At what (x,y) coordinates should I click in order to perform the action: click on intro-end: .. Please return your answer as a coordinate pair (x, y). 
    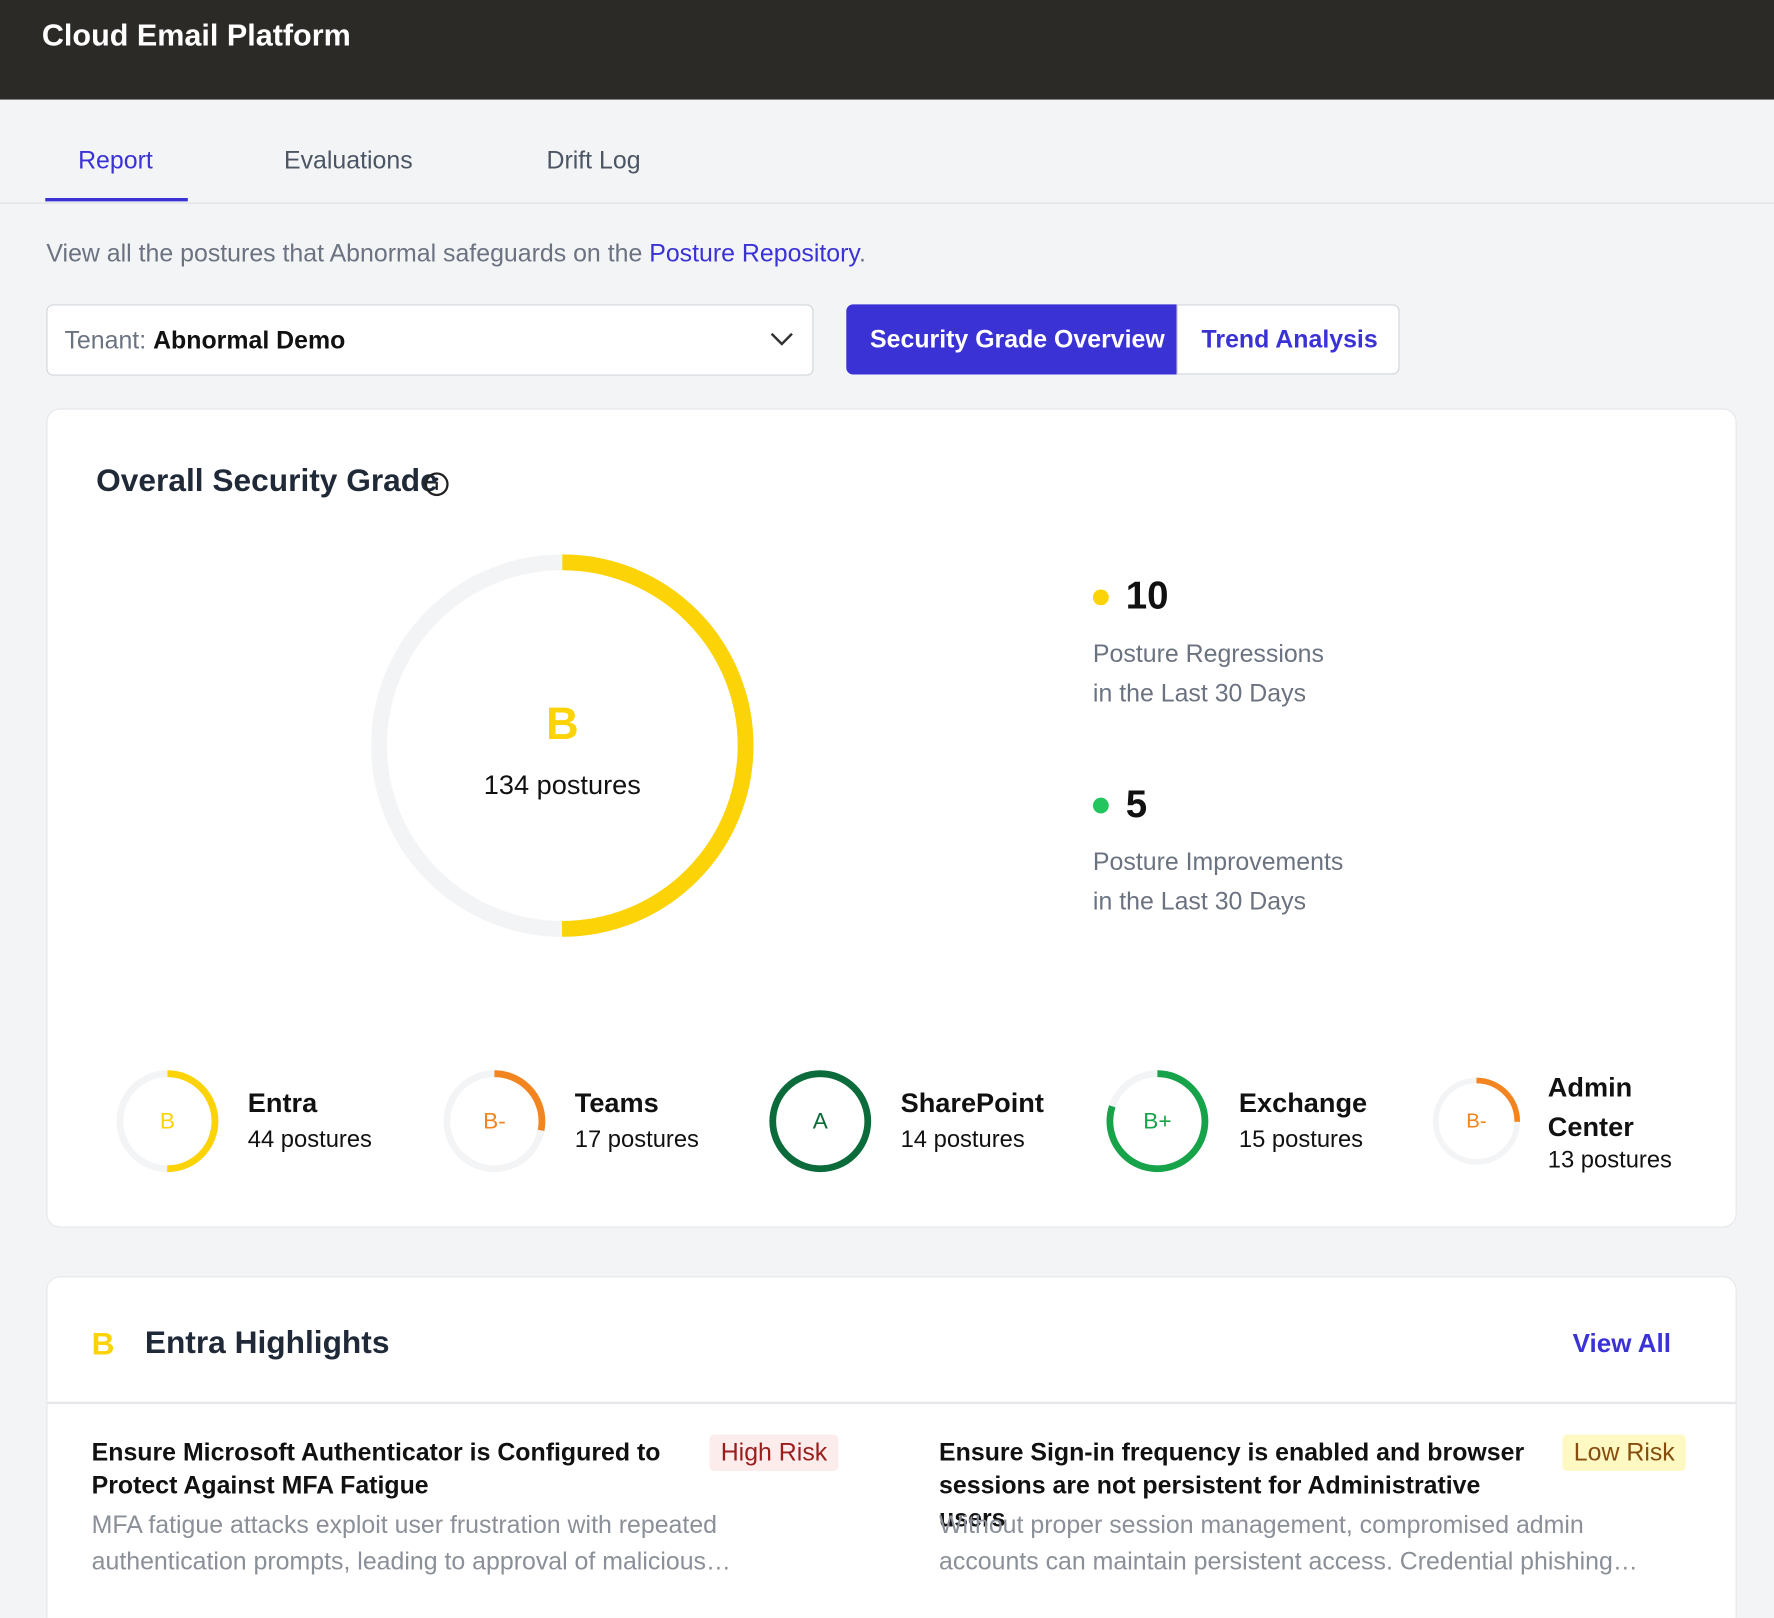
    Looking at the image, I should click on (862, 253).